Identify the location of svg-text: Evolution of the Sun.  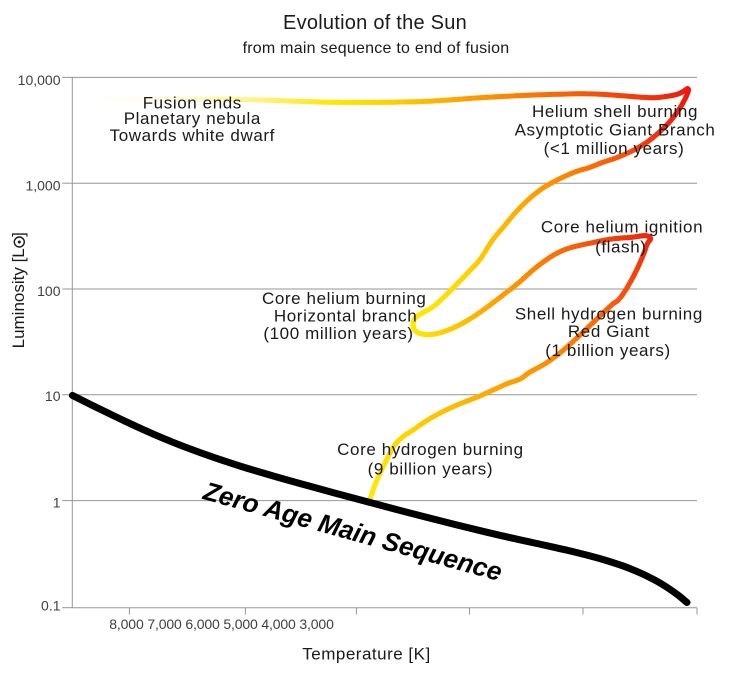
(375, 23).